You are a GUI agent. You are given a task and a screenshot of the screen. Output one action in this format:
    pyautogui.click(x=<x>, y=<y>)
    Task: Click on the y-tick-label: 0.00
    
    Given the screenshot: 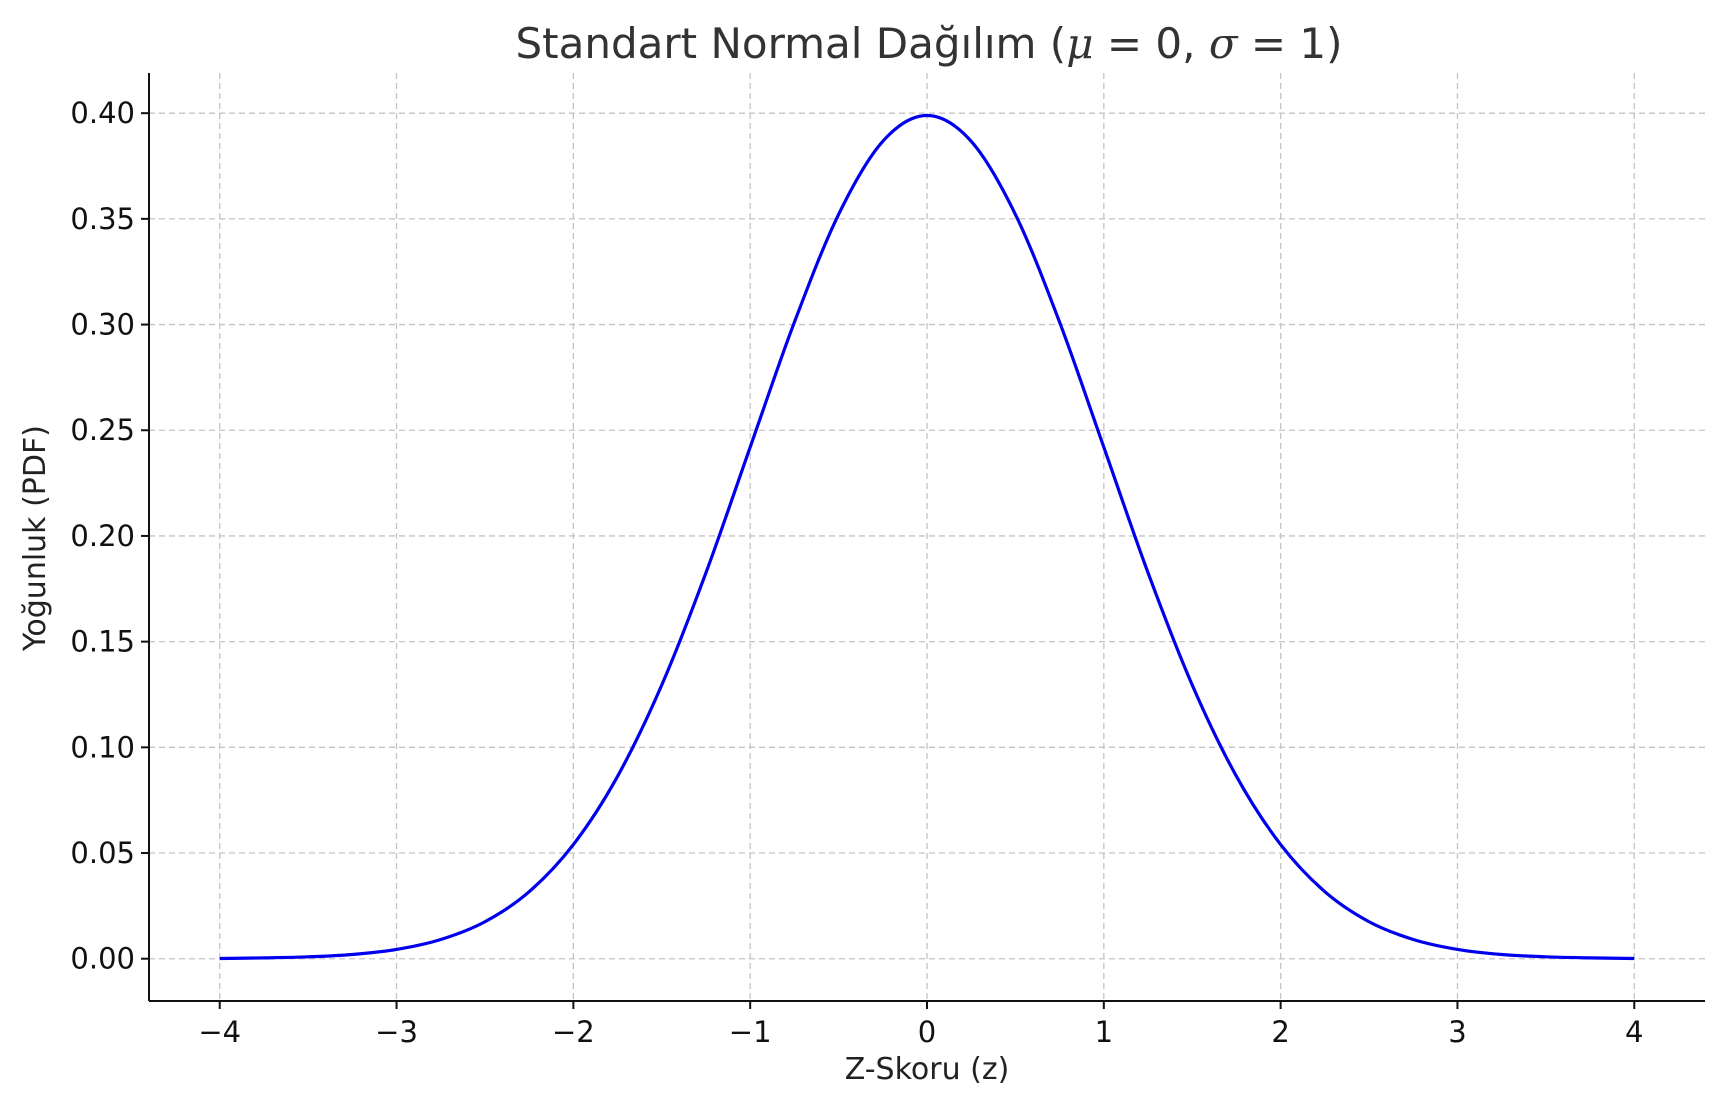 What is the action you would take?
    pyautogui.click(x=102, y=959)
    